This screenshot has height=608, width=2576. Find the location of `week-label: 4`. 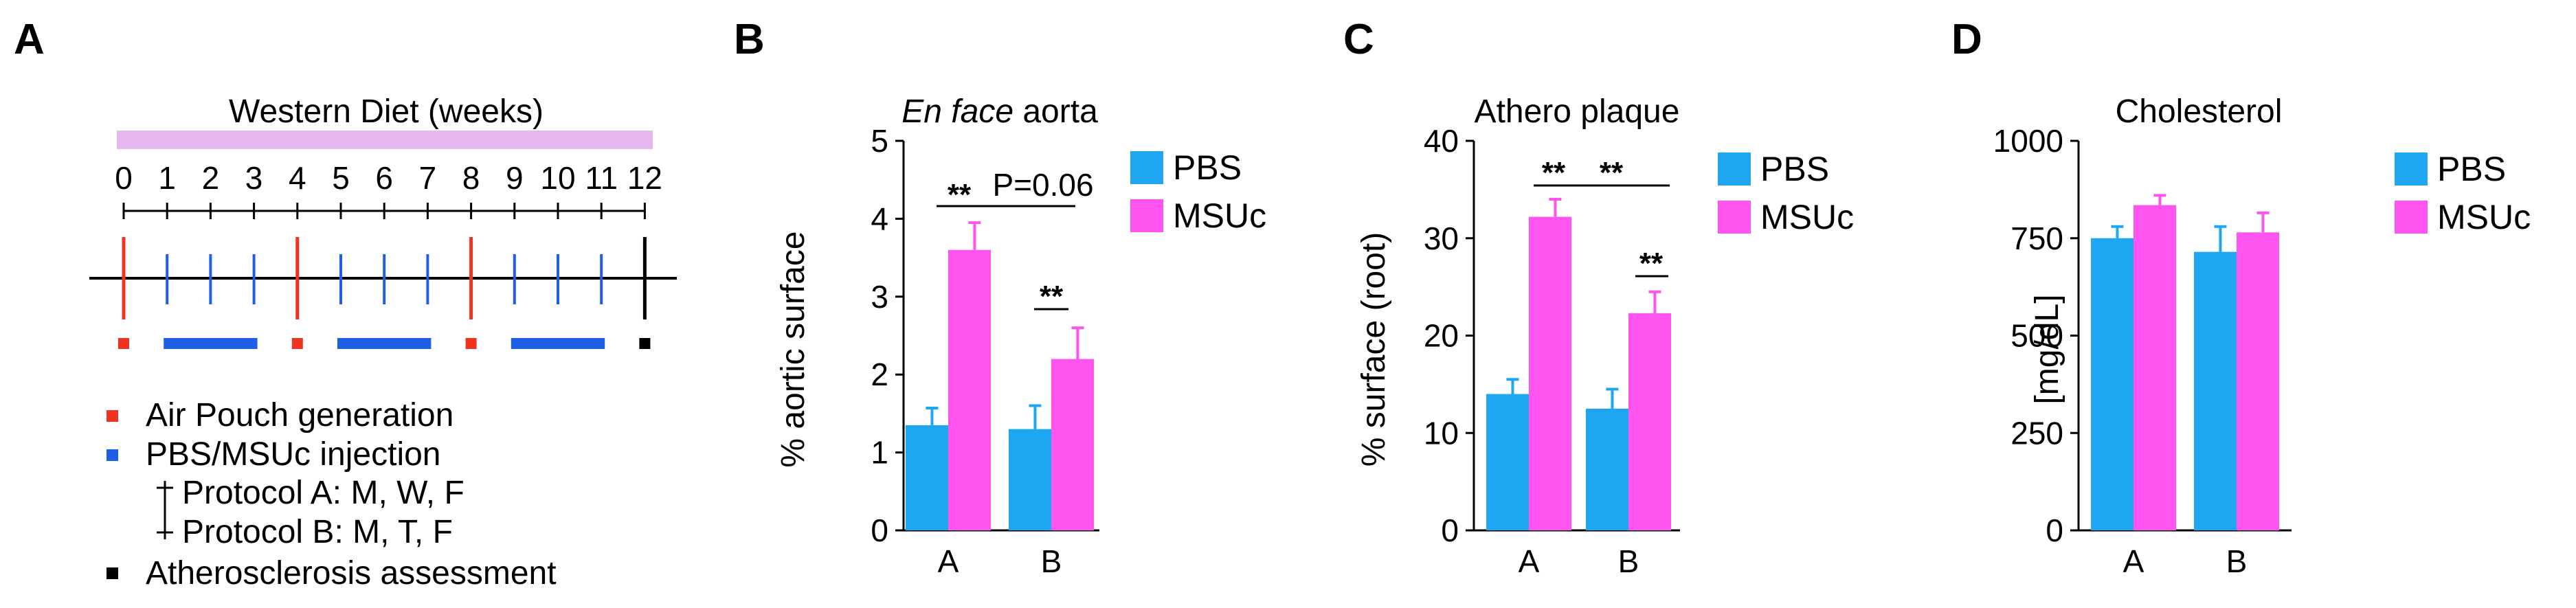

week-label: 4 is located at coordinates (297, 178).